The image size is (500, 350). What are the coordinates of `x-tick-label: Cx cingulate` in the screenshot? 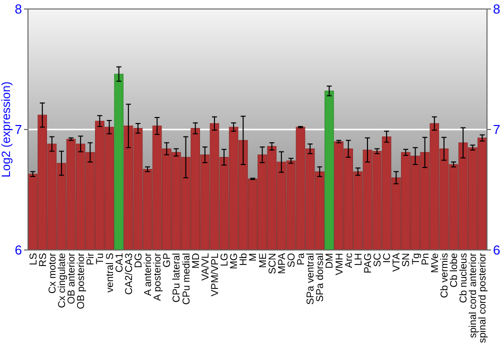 It's located at (62, 280).